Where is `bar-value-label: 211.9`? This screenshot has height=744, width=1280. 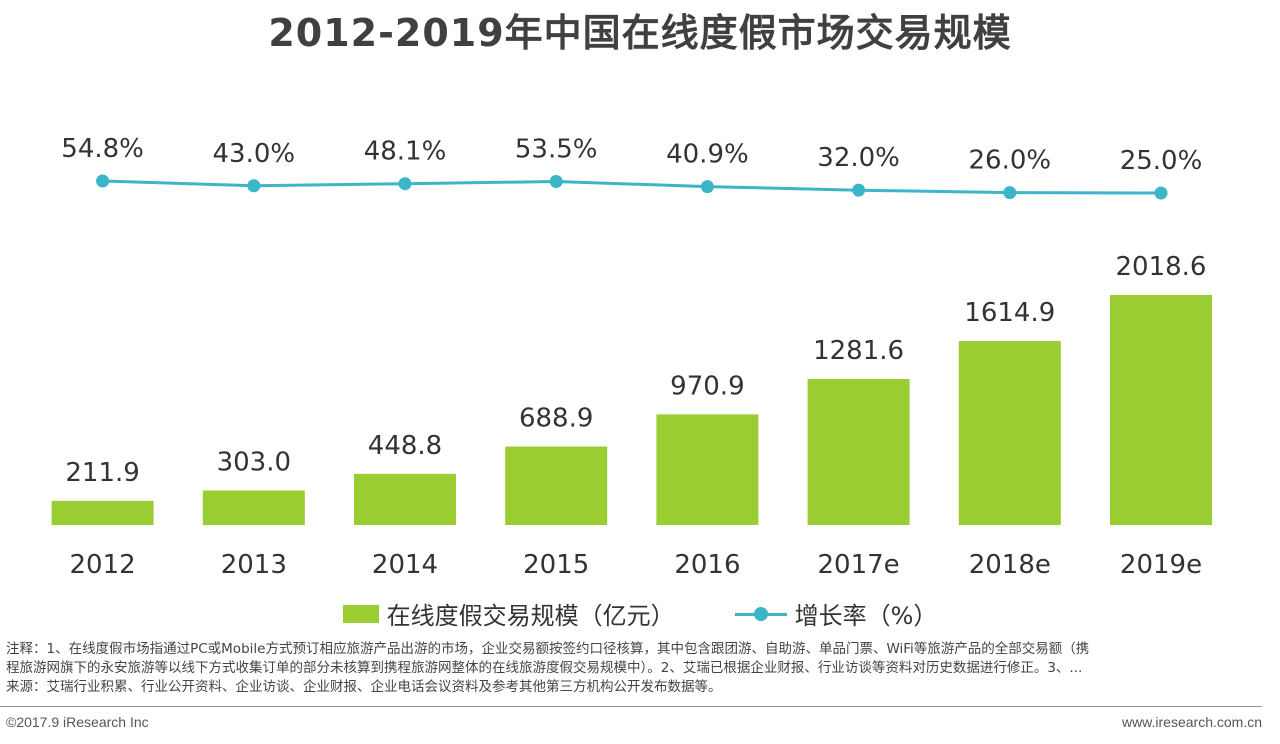 bar-value-label: 211.9 is located at coordinates (102, 473).